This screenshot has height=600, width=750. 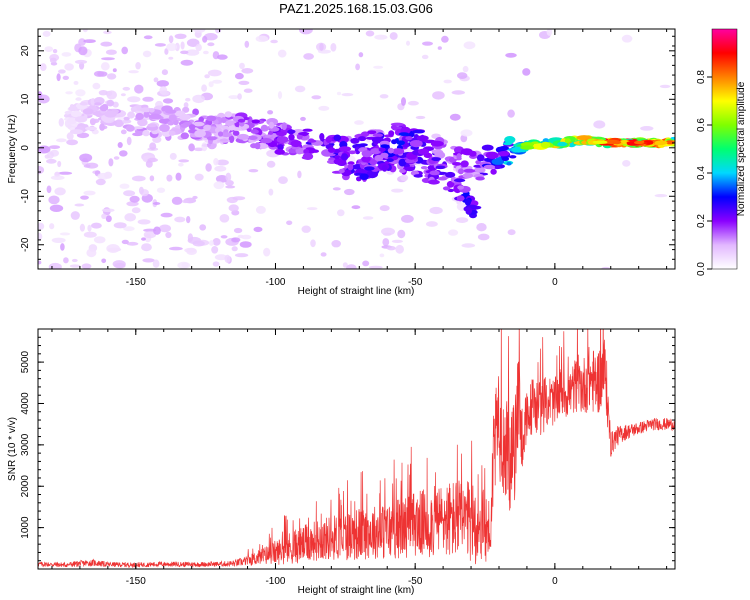 I want to click on spectrogram-x-tick-label: -150, so click(x=136, y=282).